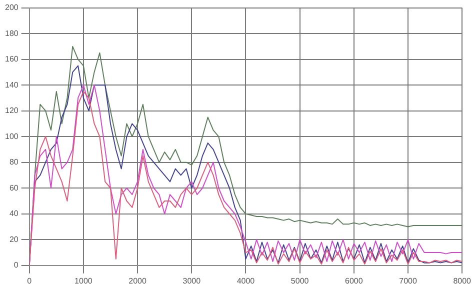 This screenshot has height=291, width=474. What do you see at coordinates (246, 281) in the screenshot?
I see `x-tick-label: 4000` at bounding box center [246, 281].